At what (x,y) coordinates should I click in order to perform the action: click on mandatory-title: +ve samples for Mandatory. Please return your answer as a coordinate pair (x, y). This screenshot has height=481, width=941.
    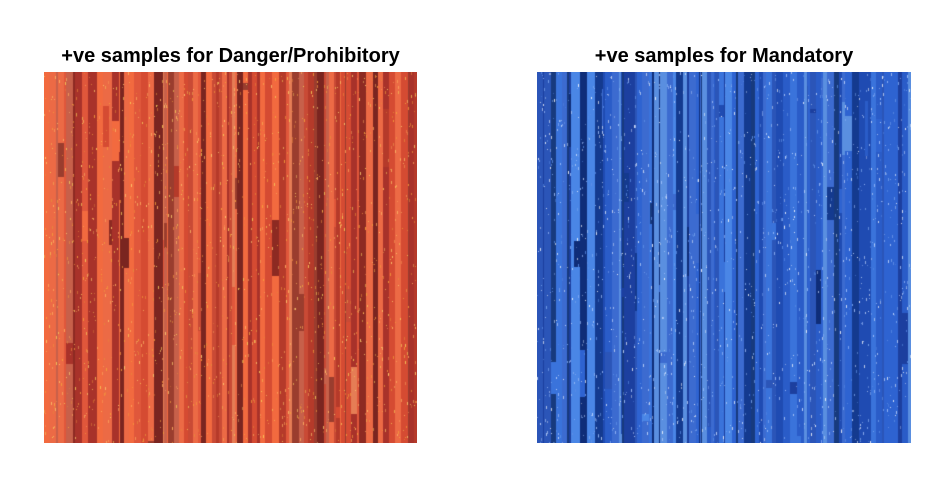
    Looking at the image, I should click on (724, 56).